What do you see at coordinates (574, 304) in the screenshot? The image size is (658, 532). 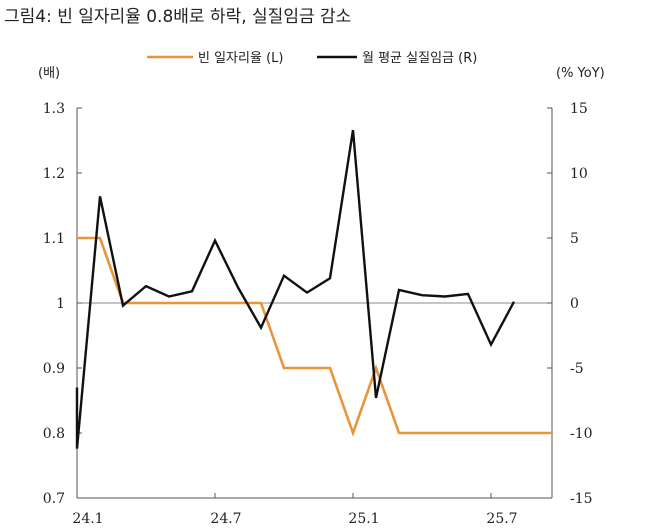 I see `right-tick-label: 0` at bounding box center [574, 304].